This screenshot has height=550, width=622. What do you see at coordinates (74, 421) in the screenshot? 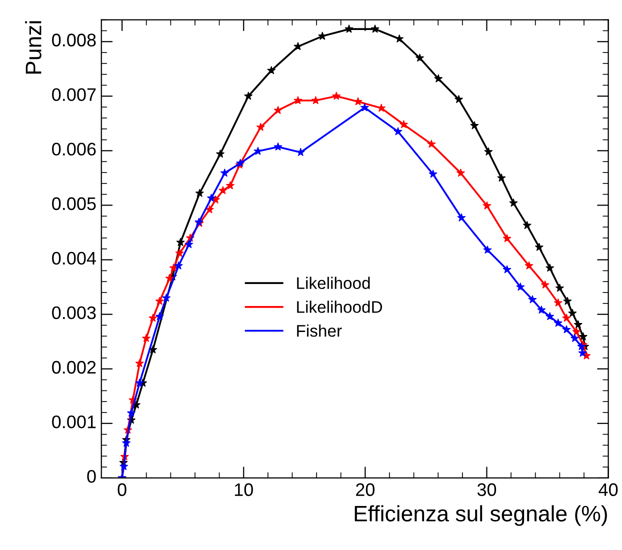
I see `y-tick-label: 0.001` at bounding box center [74, 421].